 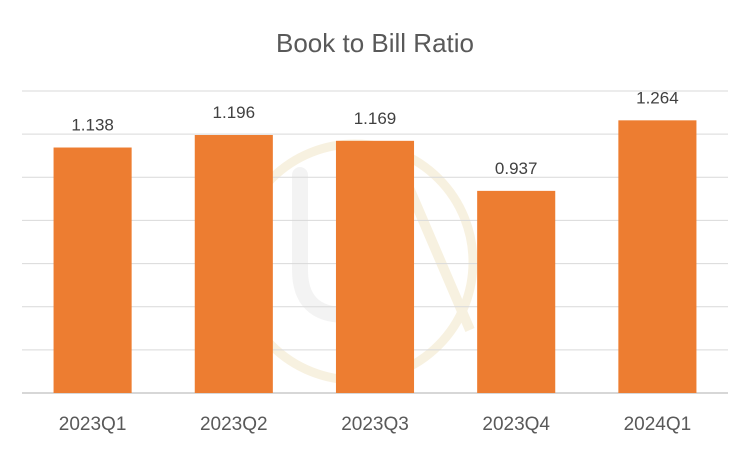 What do you see at coordinates (92, 125) in the screenshot?
I see `data-label: 1.138` at bounding box center [92, 125].